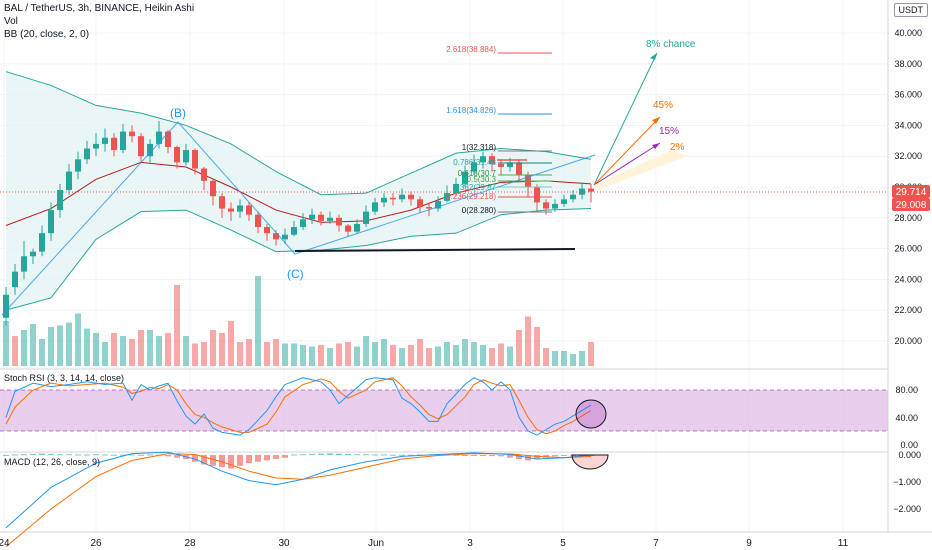 The image size is (932, 550). What do you see at coordinates (908, 156) in the screenshot?
I see `price-tick-label: 32.000` at bounding box center [908, 156].